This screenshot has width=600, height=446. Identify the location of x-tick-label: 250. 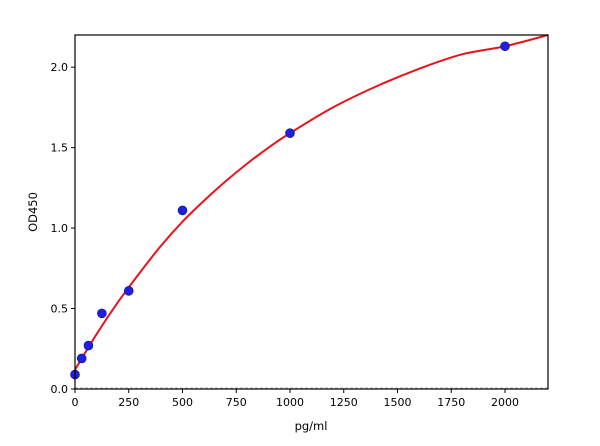
(128, 402).